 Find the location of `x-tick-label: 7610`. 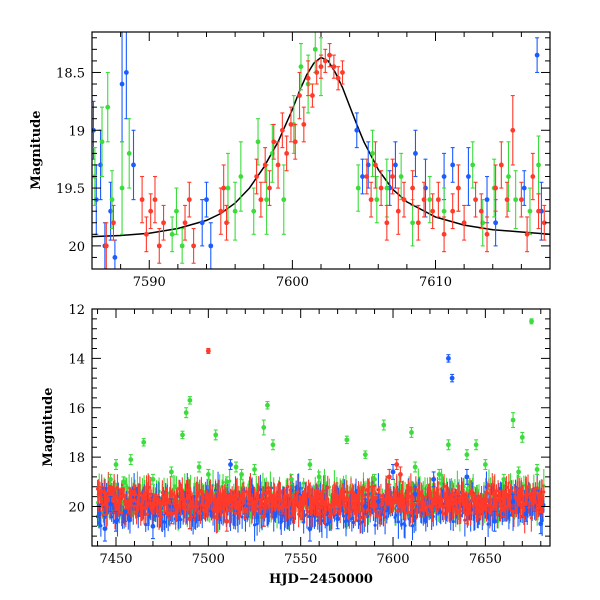

x-tick-label: 7610 is located at coordinates (435, 282).